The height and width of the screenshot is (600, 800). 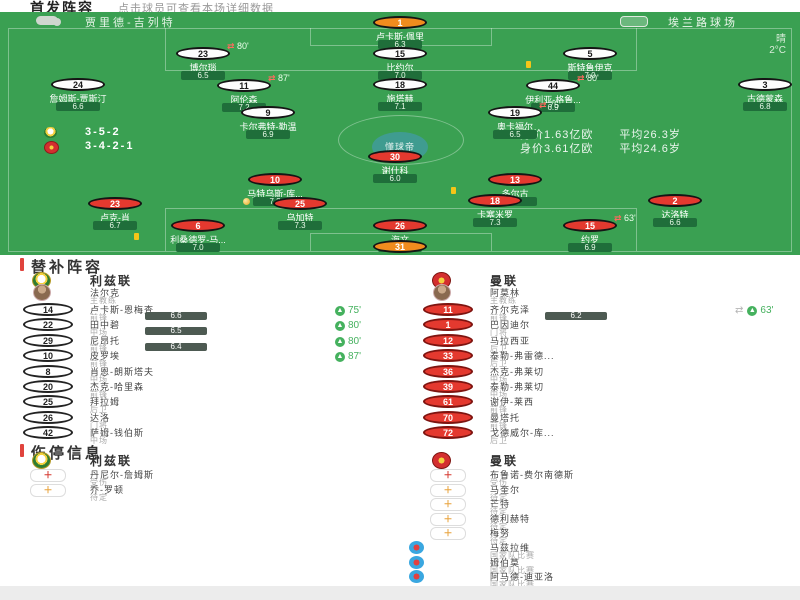 I want to click on goal-icon, so click(x=246, y=201).